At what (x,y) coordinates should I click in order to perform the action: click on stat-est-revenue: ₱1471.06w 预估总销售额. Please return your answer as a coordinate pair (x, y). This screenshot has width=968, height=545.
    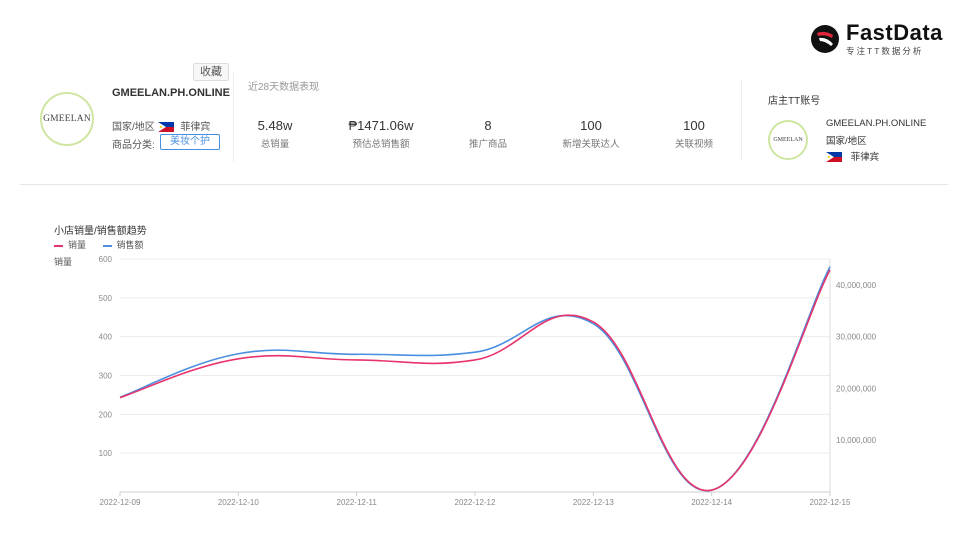
    Looking at the image, I should click on (381, 134).